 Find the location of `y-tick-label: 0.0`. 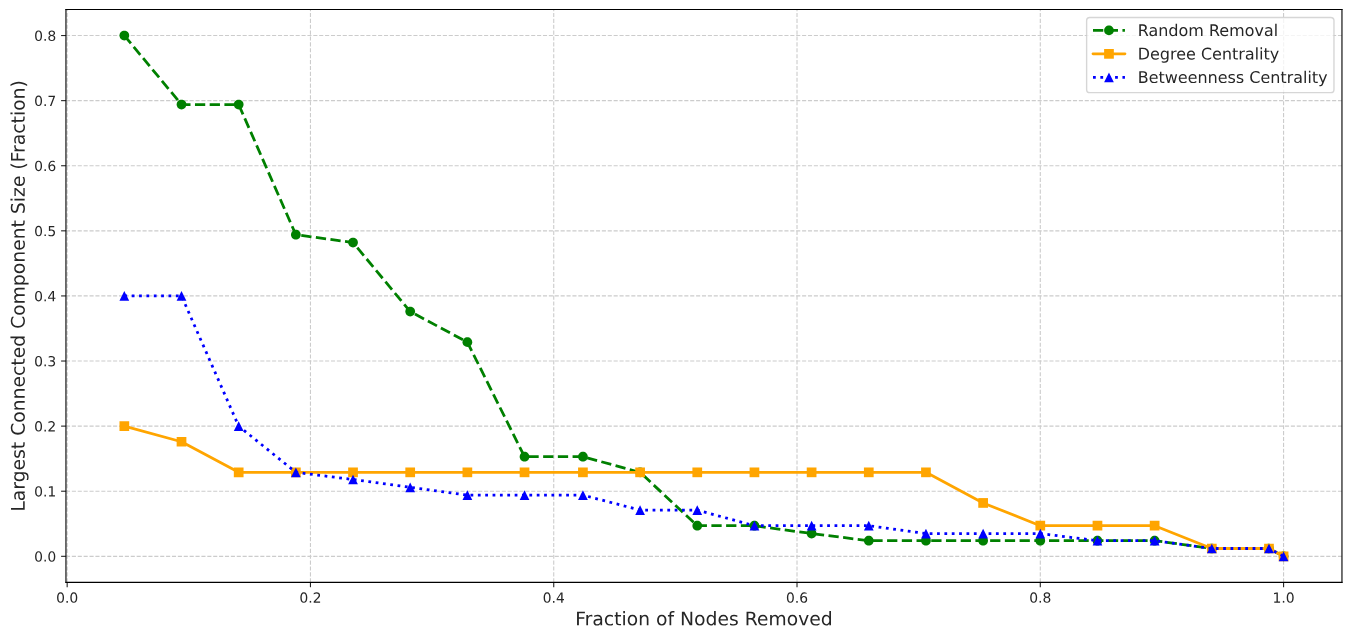

y-tick-label: 0.0 is located at coordinates (45, 556).